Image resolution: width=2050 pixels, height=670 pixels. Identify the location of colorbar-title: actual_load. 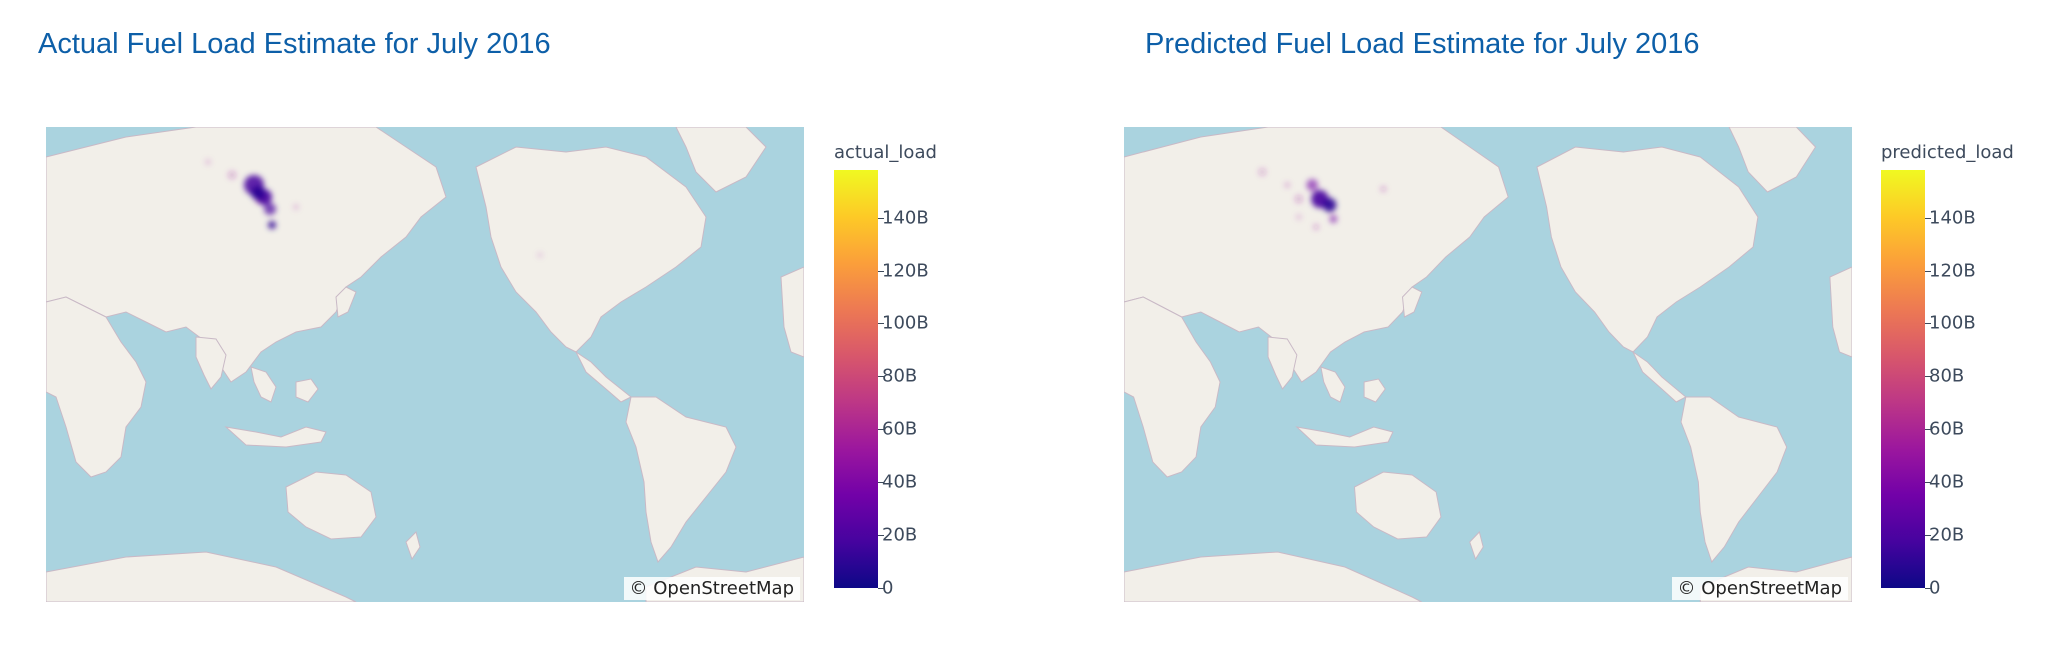
(885, 152).